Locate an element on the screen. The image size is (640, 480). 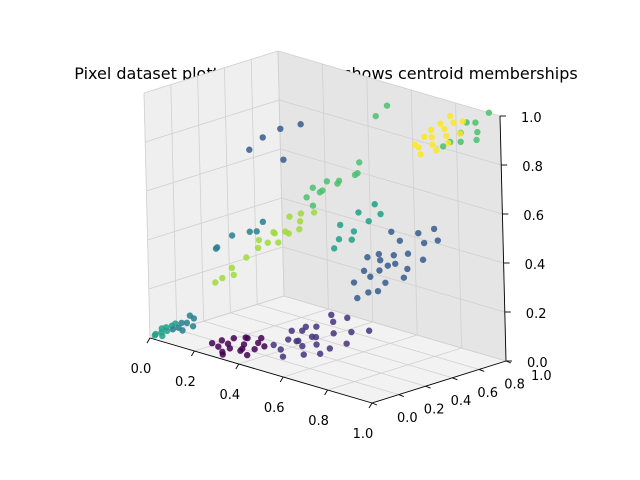
x-tick-label-2: 0.4 is located at coordinates (229, 395).